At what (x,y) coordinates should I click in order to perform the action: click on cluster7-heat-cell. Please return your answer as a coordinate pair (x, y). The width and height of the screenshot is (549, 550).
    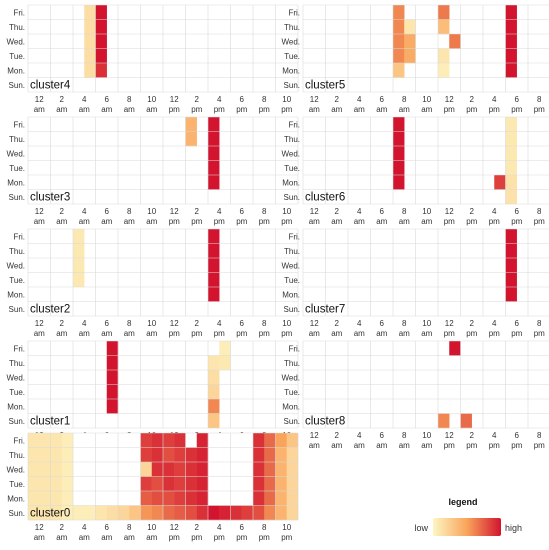
    Looking at the image, I should click on (511, 294).